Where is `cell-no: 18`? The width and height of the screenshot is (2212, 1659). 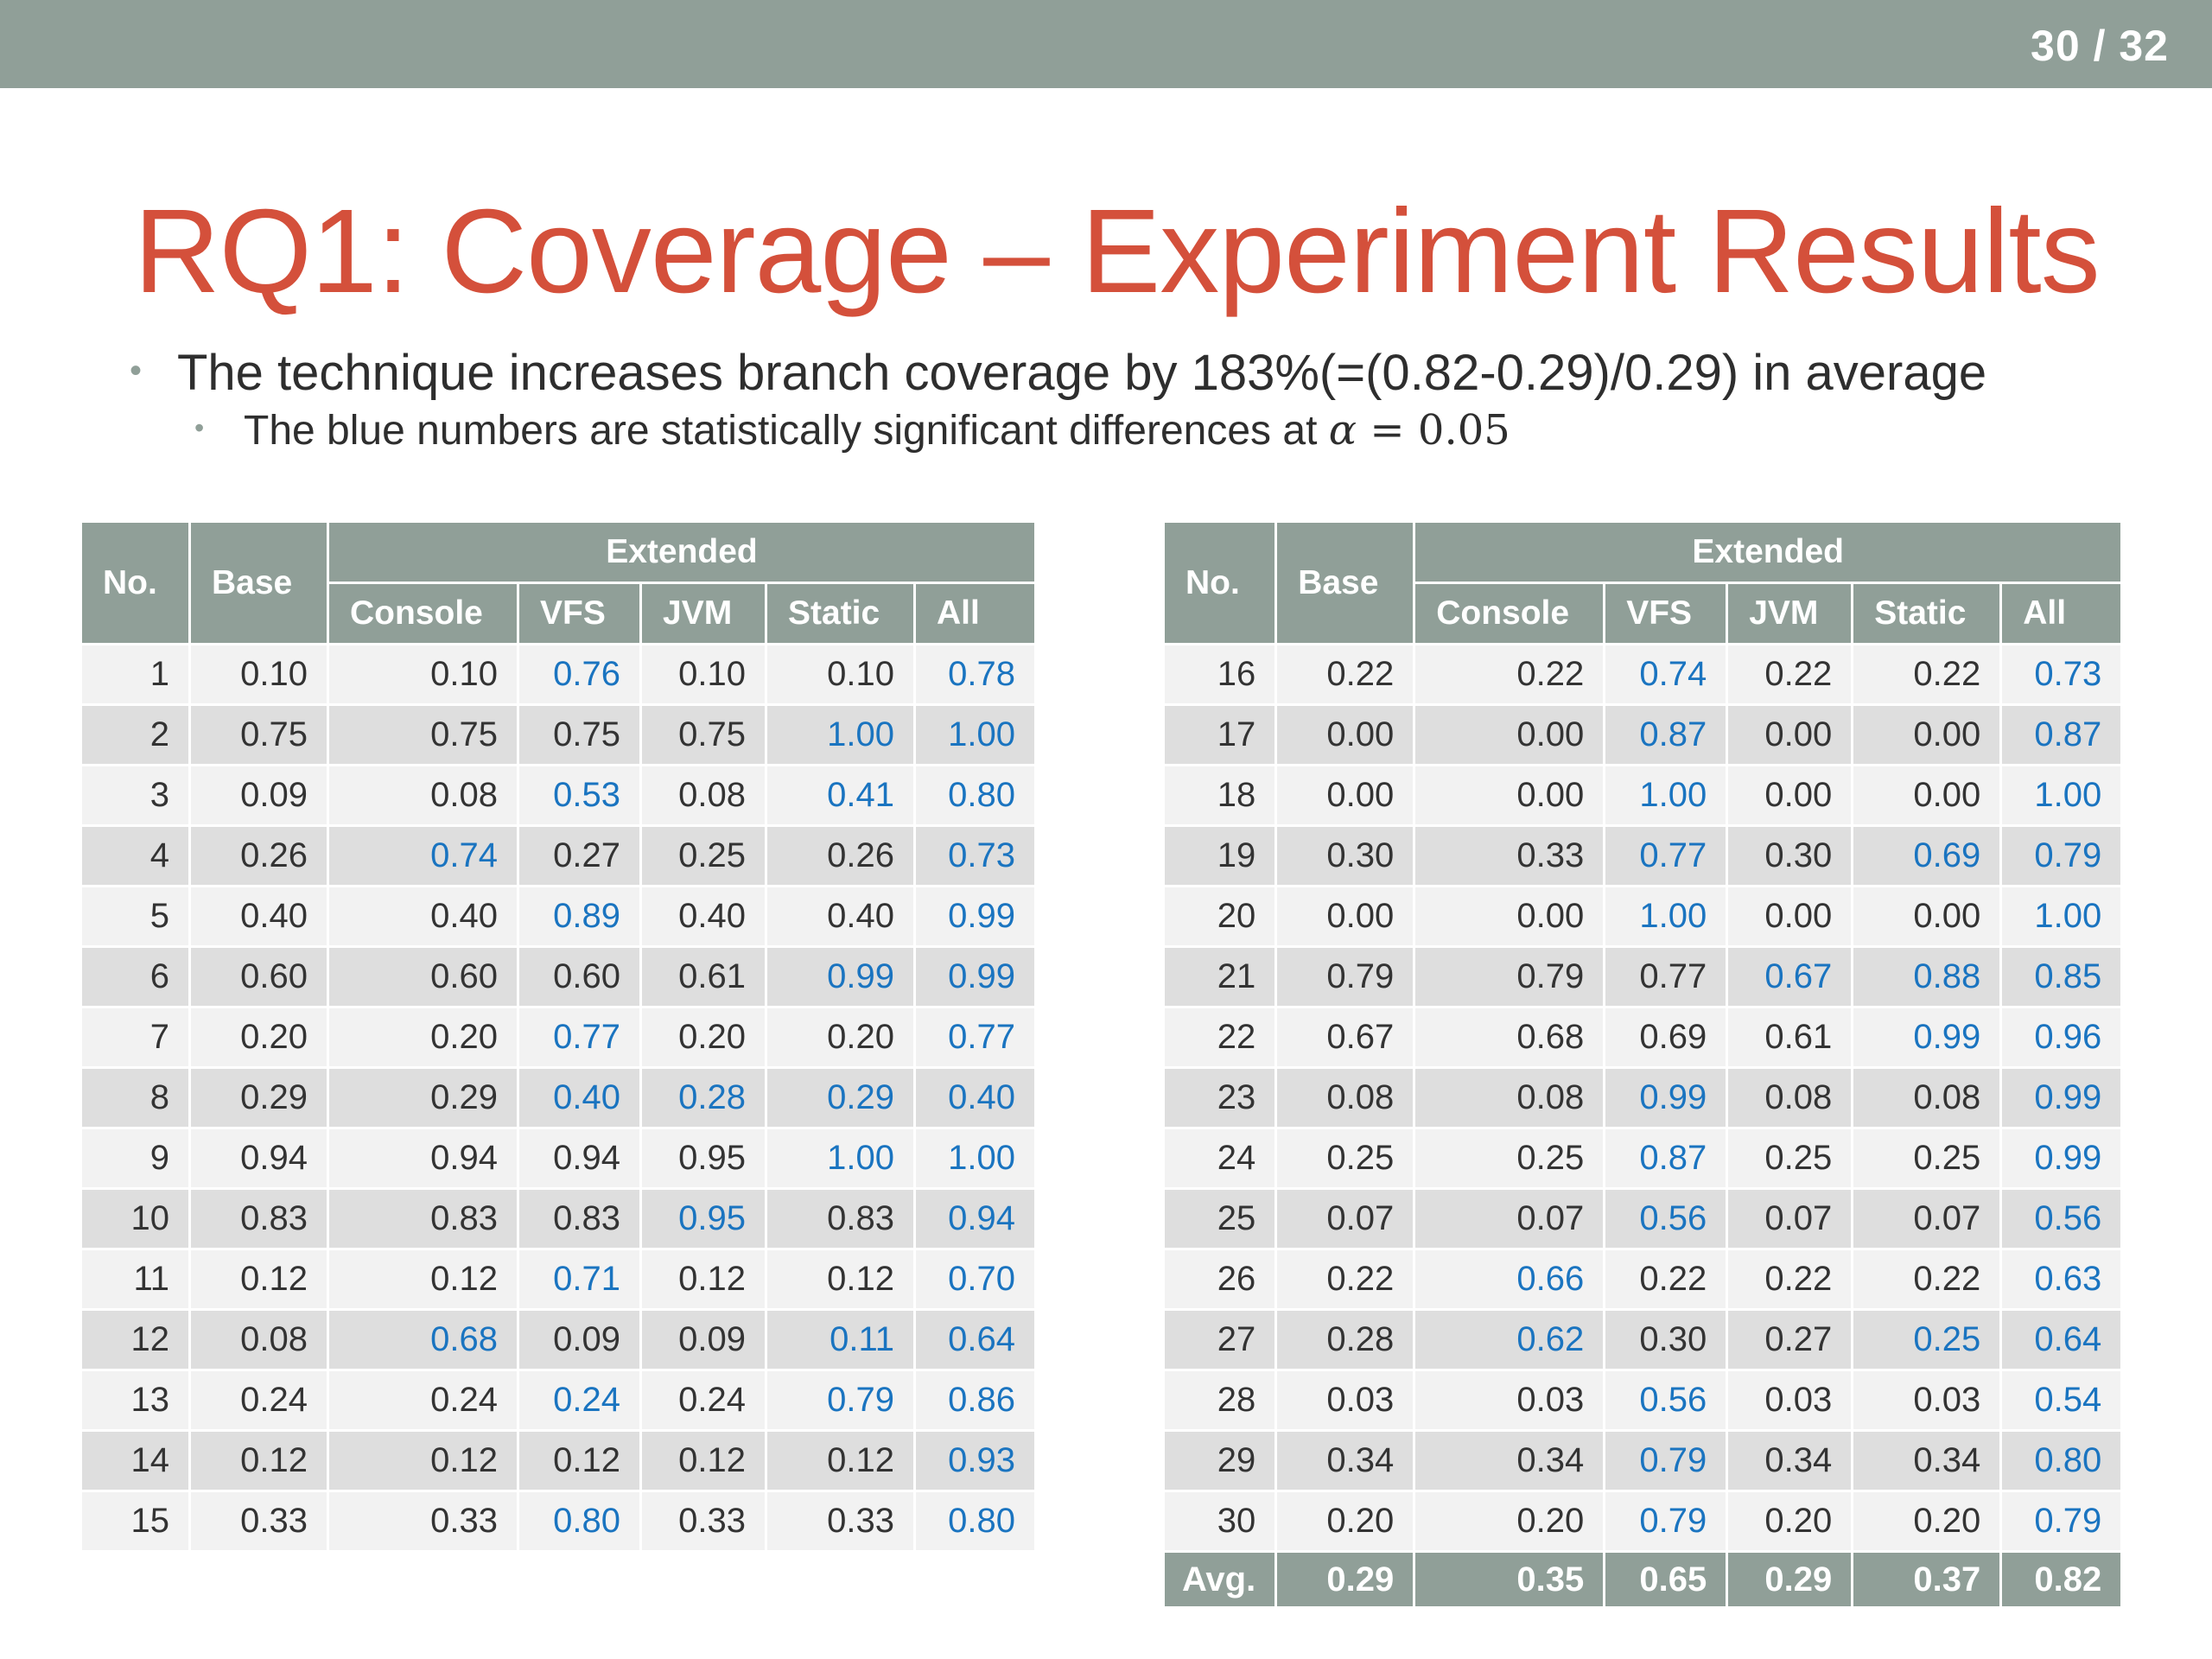 cell-no: 18 is located at coordinates (1219, 795).